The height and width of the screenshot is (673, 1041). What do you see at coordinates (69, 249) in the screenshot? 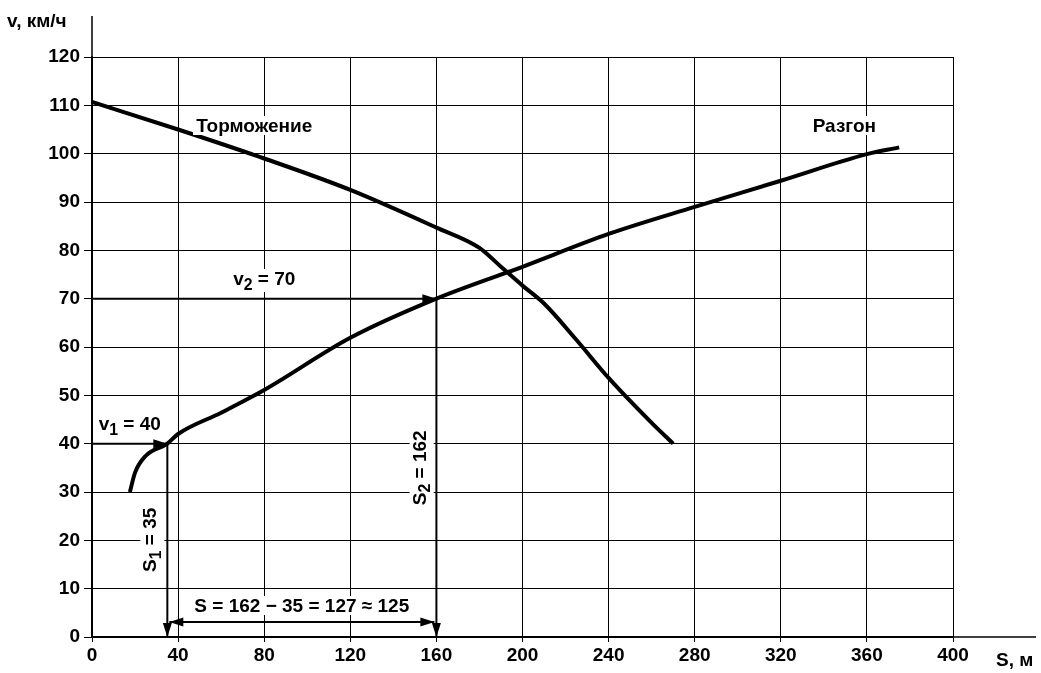
I see `y-tick-label: 80` at bounding box center [69, 249].